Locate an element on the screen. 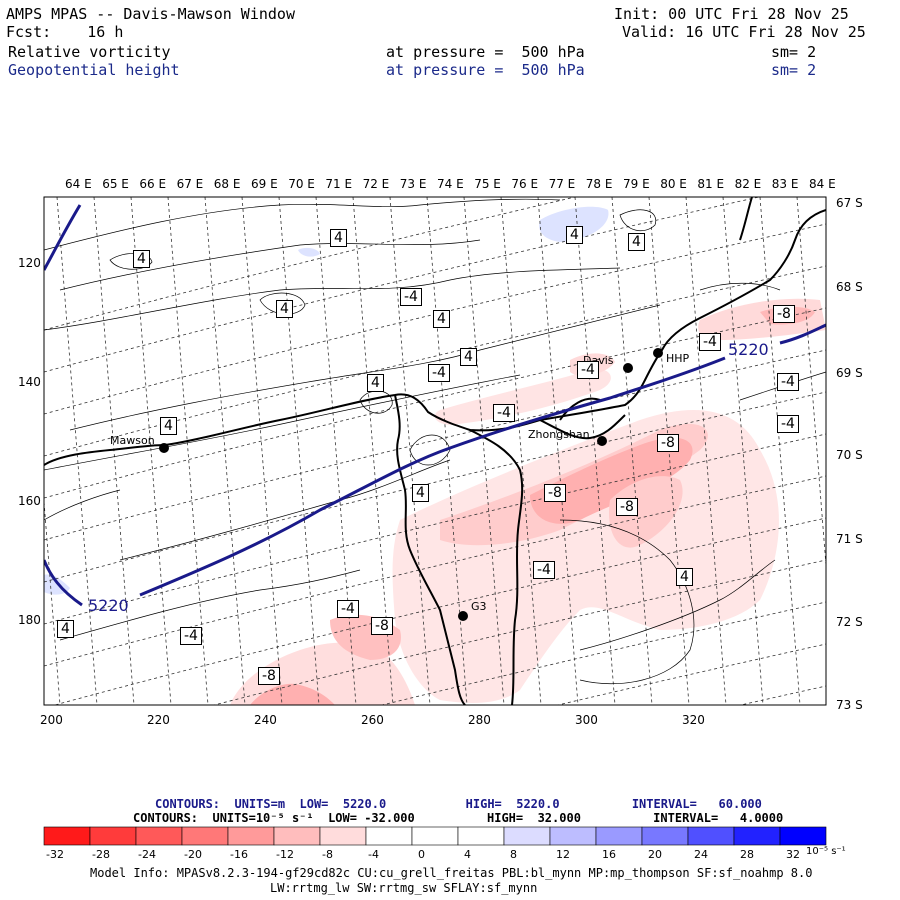 The height and width of the screenshot is (900, 900). longitude-label: 71 E is located at coordinates (339, 184).